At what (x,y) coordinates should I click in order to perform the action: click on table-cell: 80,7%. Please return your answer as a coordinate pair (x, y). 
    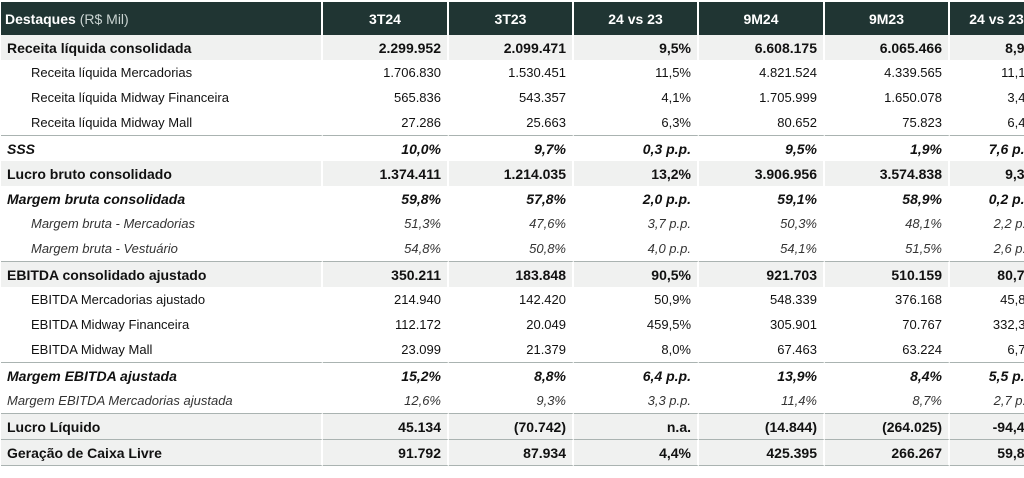
    Looking at the image, I should click on (987, 274).